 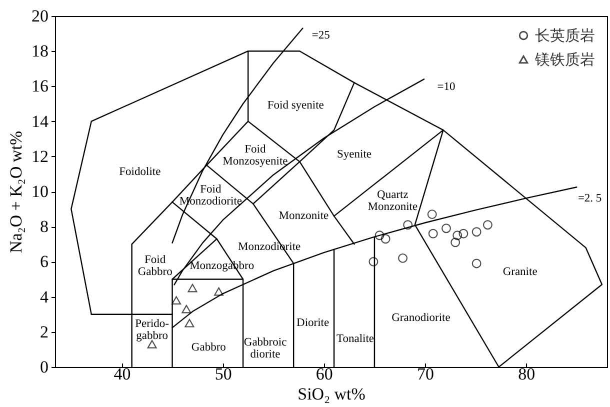 I want to click on y-tick-label: 0, so click(x=44, y=367).